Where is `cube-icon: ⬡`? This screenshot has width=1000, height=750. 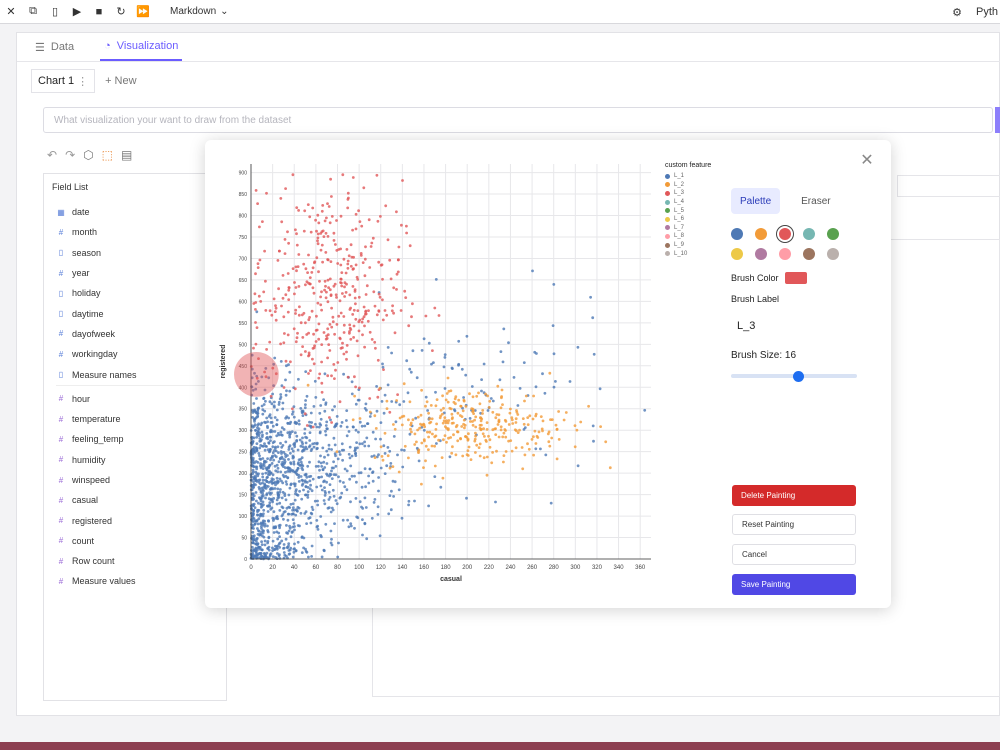
cube-icon: ⬡ is located at coordinates (88, 155).